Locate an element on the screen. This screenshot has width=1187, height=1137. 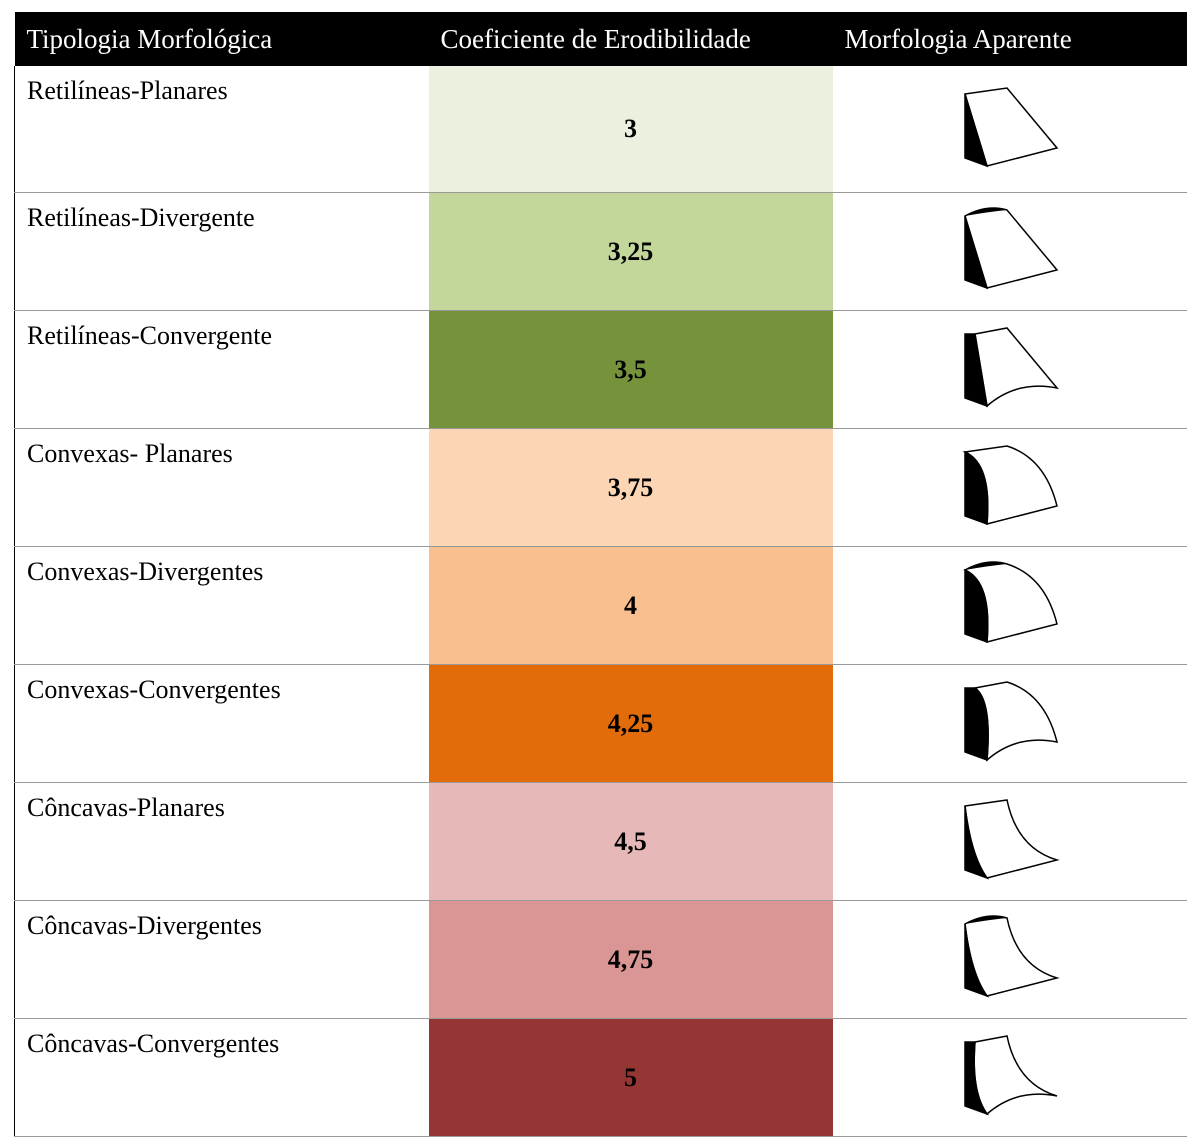
typology-cell: Côncavas-Divergentes is located at coordinates (222, 960).